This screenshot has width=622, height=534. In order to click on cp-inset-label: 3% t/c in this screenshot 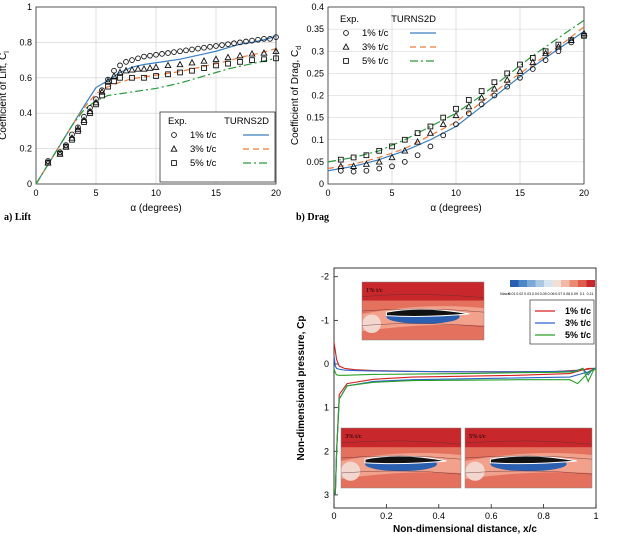, I will do `click(353, 436)`.